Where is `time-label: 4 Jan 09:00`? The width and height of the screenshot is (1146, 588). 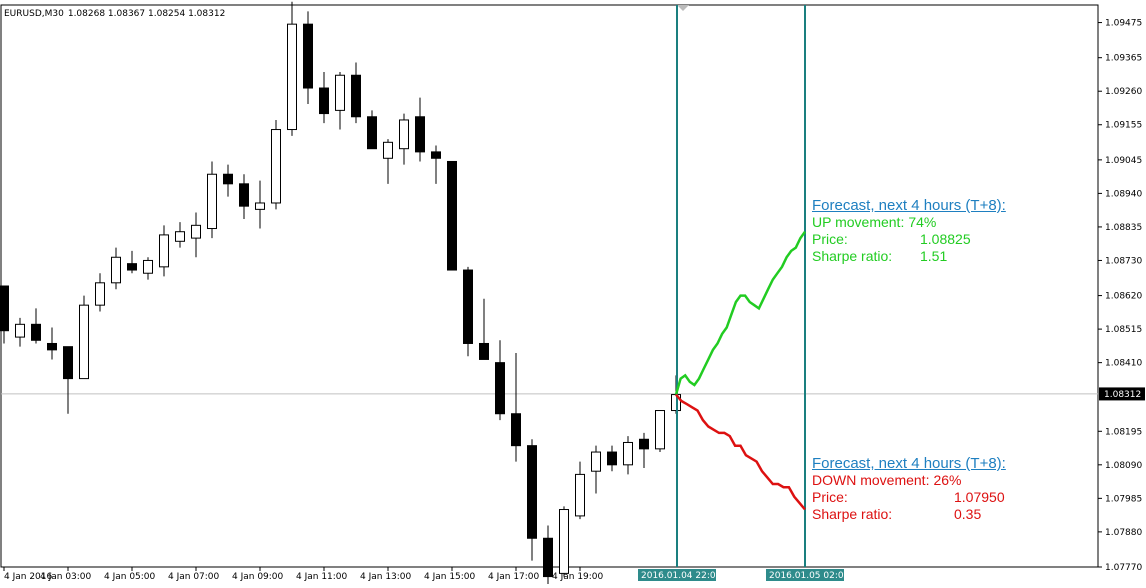 time-label: 4 Jan 09:00 is located at coordinates (258, 577).